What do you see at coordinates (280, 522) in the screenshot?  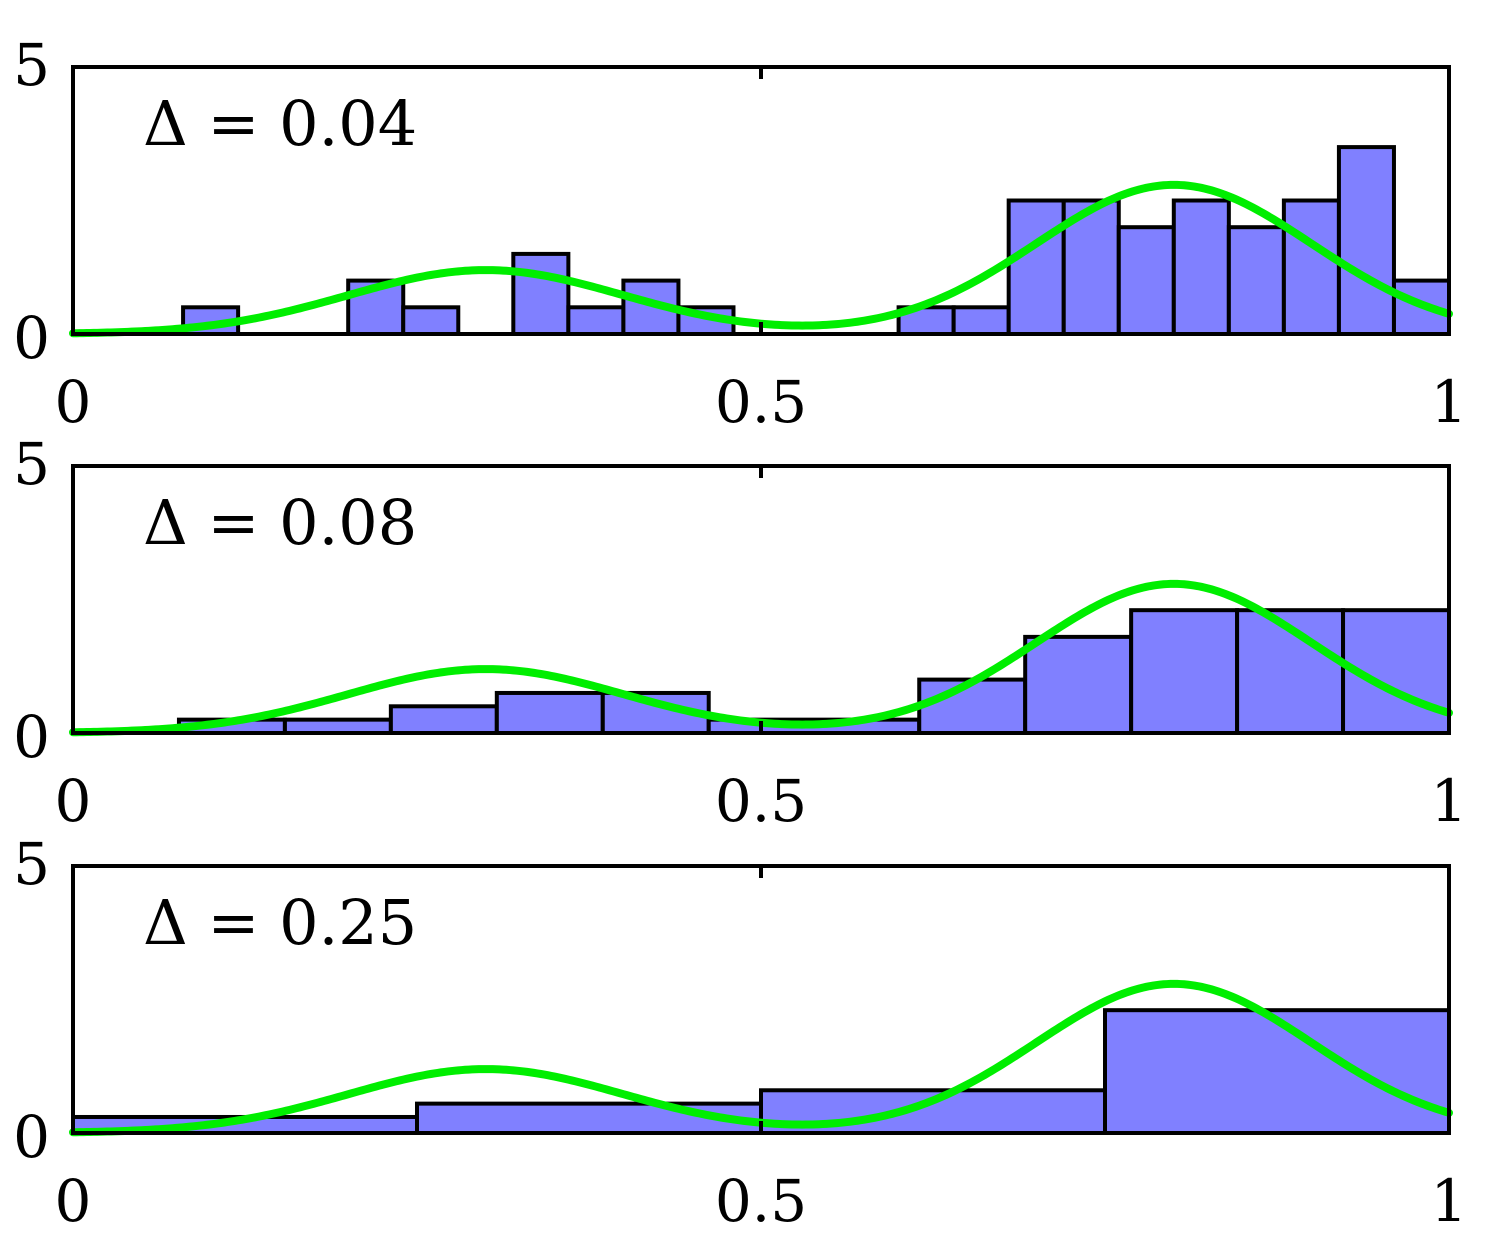 I see `delta-annotation: Δ = 0.08` at bounding box center [280, 522].